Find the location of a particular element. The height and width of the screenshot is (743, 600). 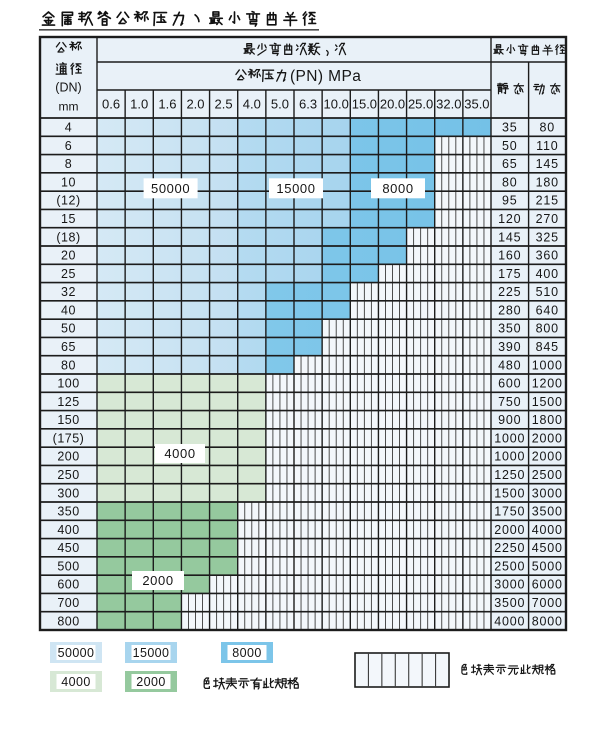

svg-text: 40 is located at coordinates (68, 310).